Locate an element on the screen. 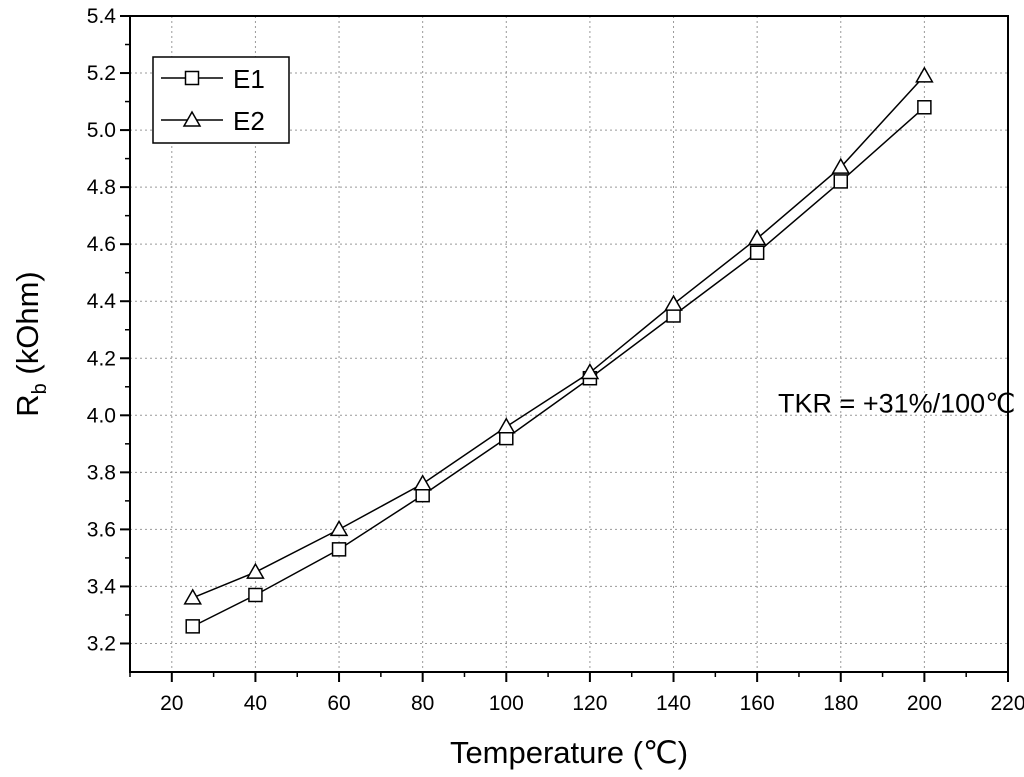 The image size is (1024, 777). y-tick-label: 4.0 is located at coordinates (101, 415).